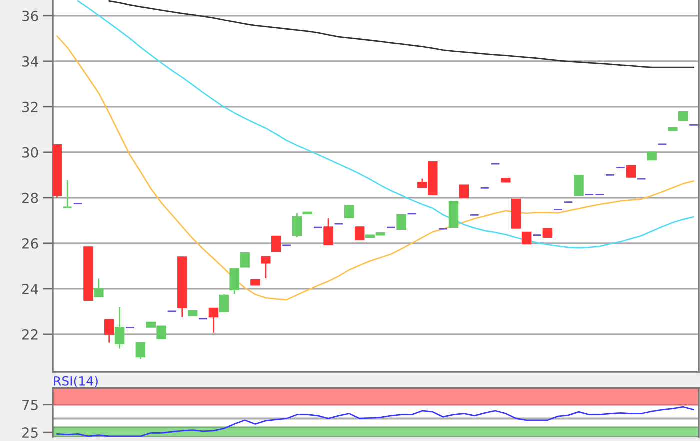  Describe the element at coordinates (30, 334) in the screenshot. I see `y-tick-label: 22` at that location.